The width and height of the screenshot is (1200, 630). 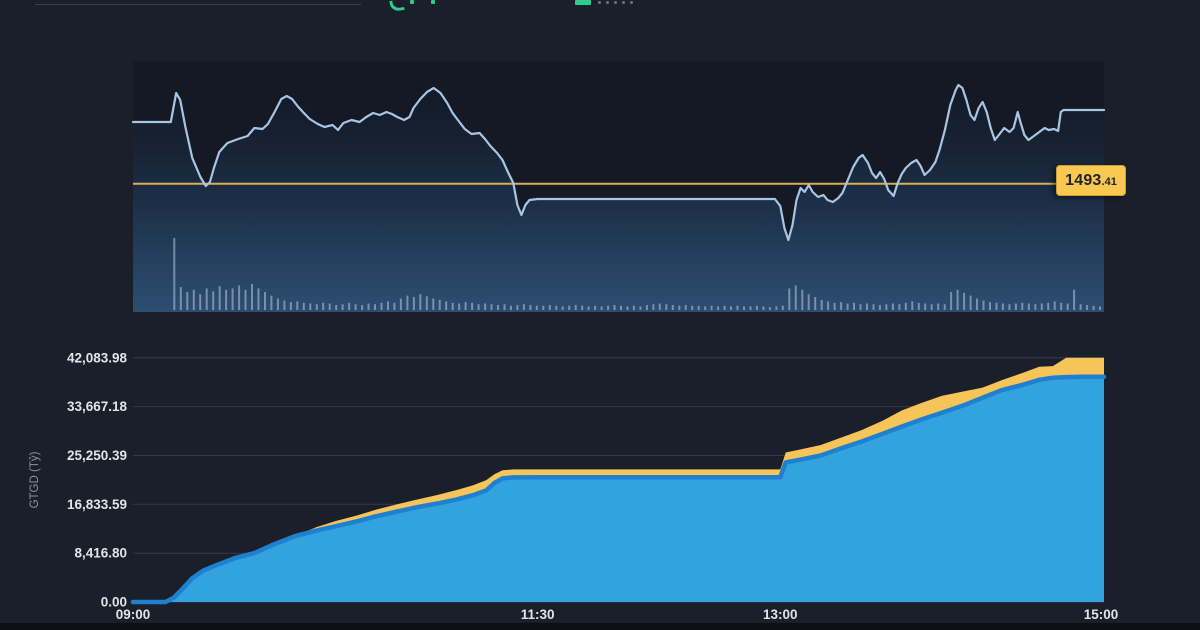 I want to click on svg-text: 42,083.98, so click(x=97, y=357).